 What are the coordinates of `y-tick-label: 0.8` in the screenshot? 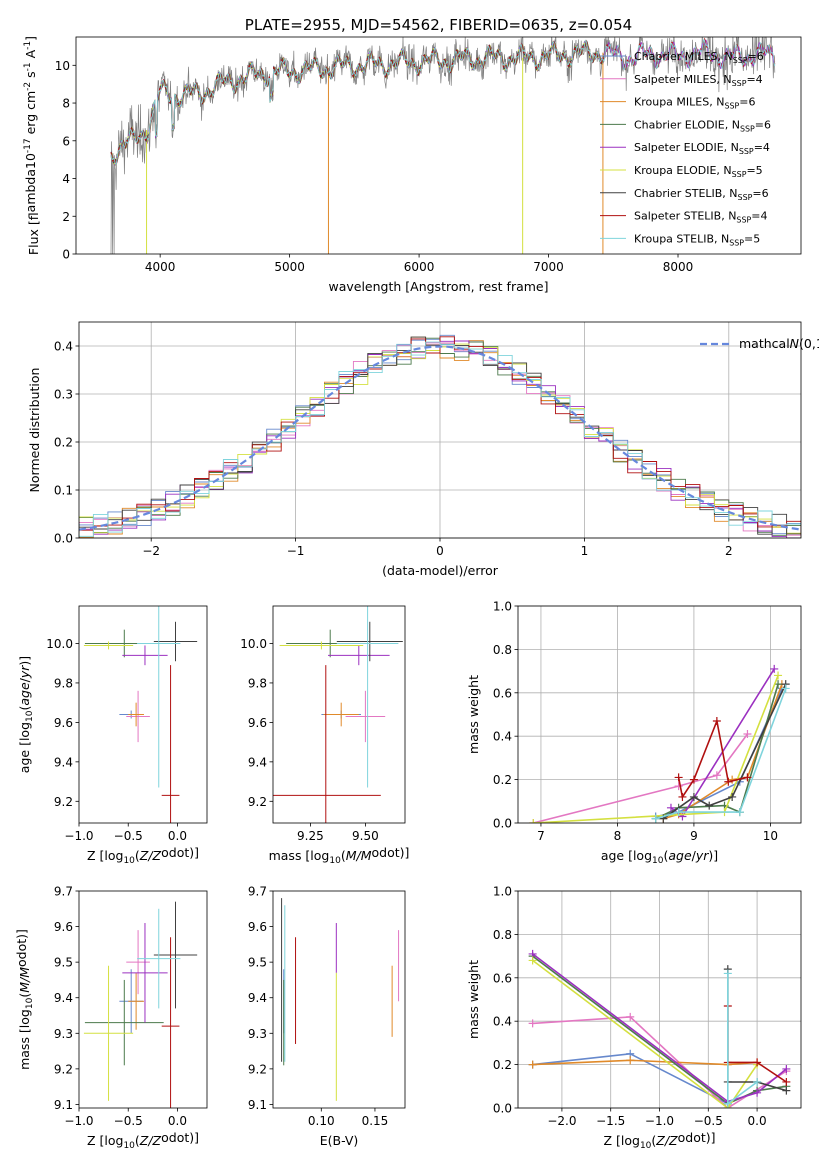 It's located at (502, 935).